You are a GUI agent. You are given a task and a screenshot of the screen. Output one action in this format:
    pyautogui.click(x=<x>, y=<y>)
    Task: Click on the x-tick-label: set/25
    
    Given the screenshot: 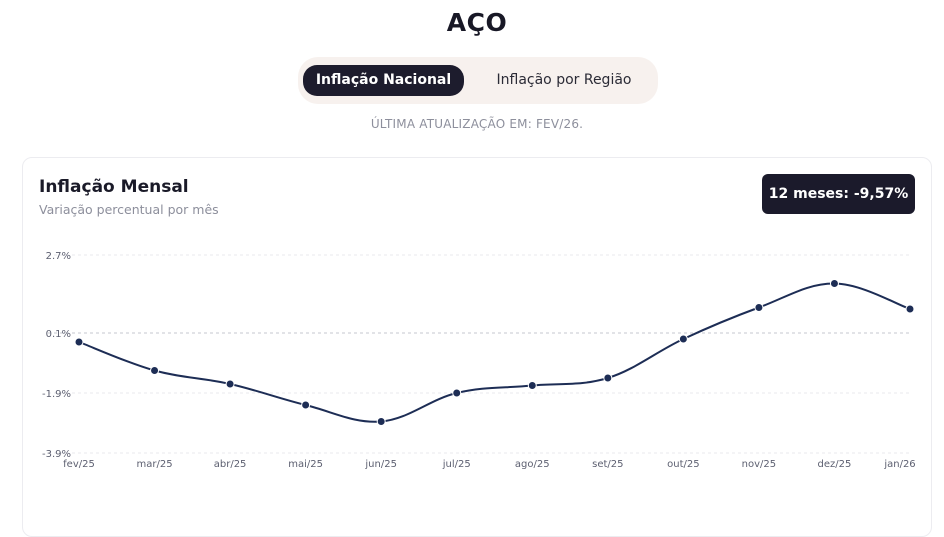 What is the action you would take?
    pyautogui.click(x=607, y=464)
    